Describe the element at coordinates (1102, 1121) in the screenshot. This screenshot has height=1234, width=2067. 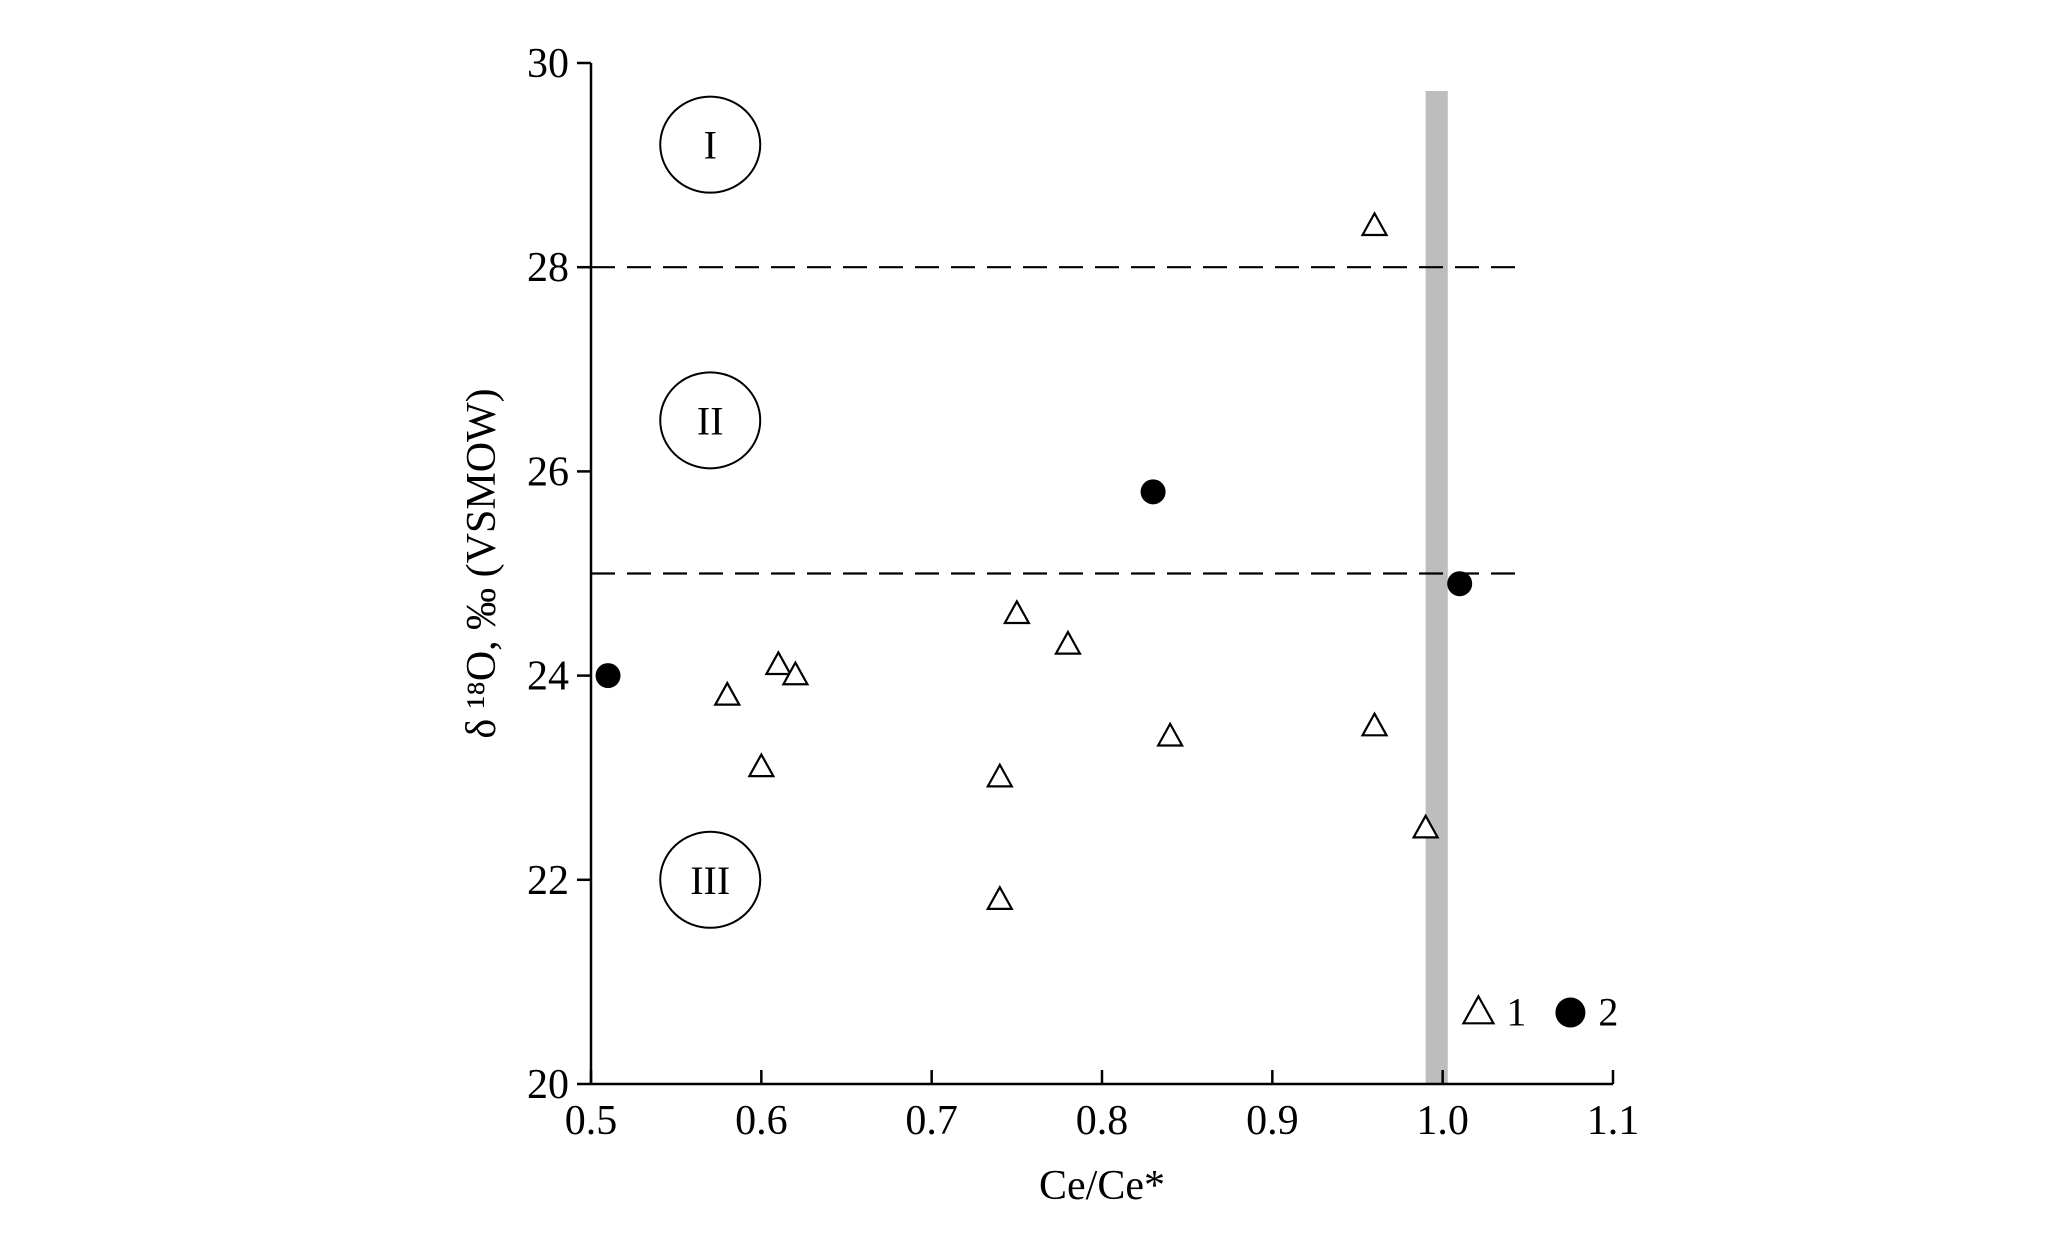
I see `x-tick-label: 0.8` at that location.